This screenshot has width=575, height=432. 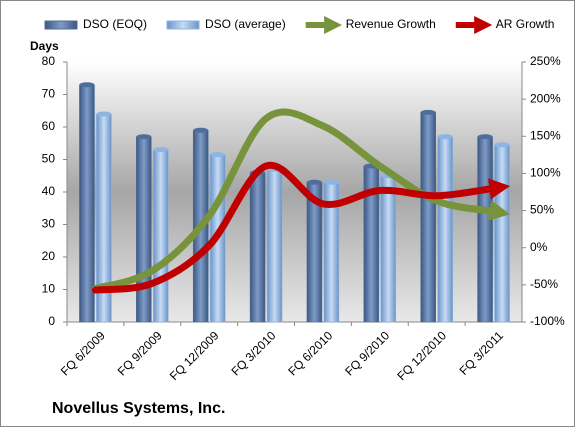 I want to click on y2-tick-label: 150%, so click(x=545, y=135).